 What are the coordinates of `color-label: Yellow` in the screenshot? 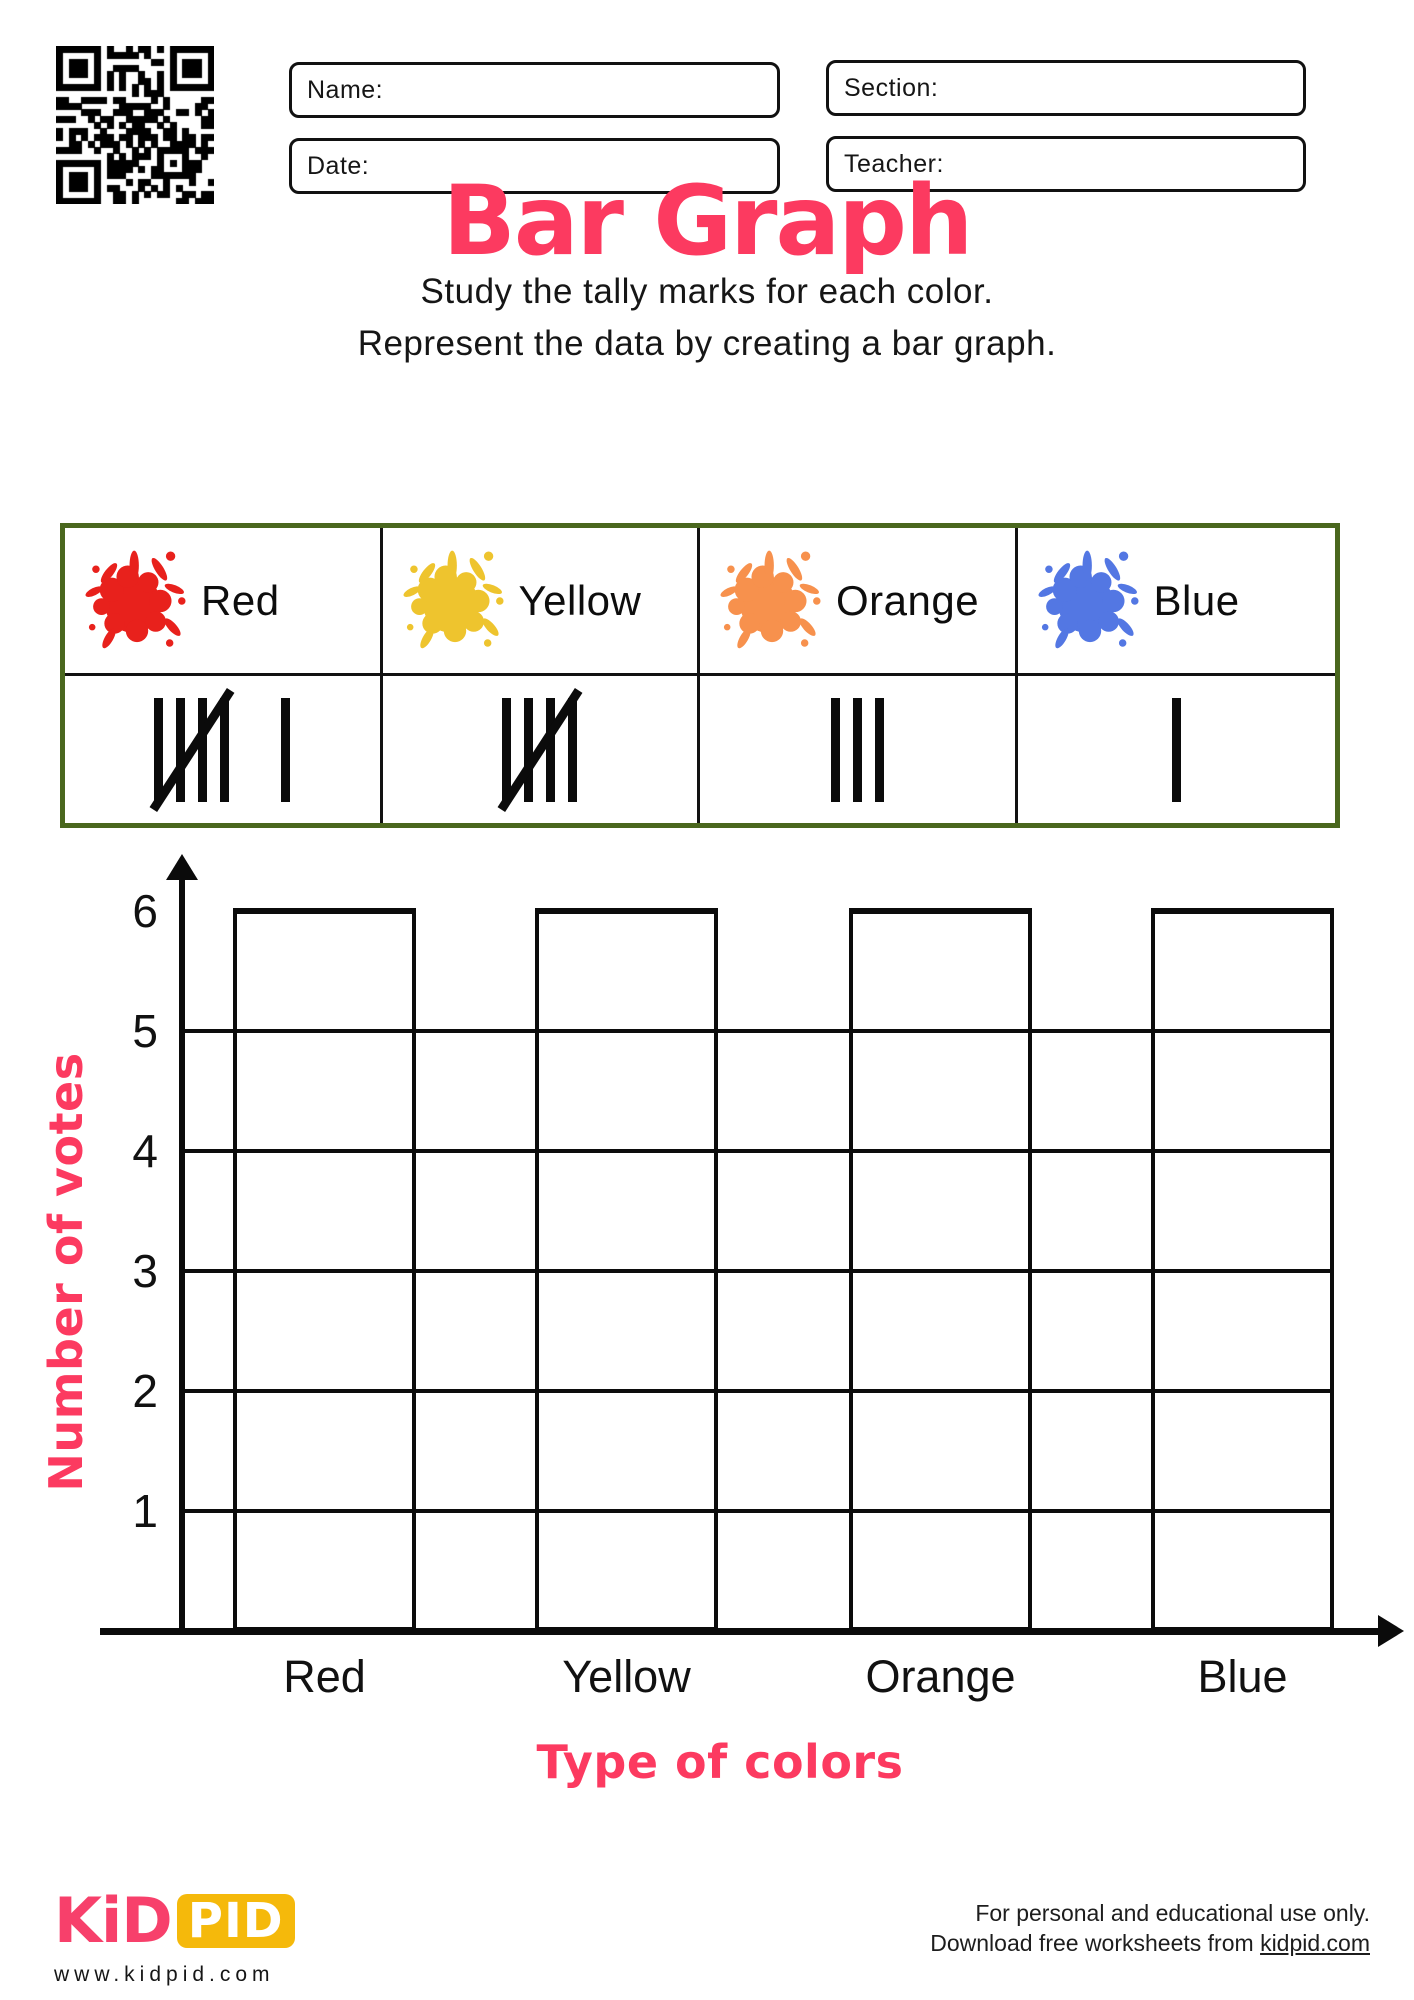 It's located at (580, 600).